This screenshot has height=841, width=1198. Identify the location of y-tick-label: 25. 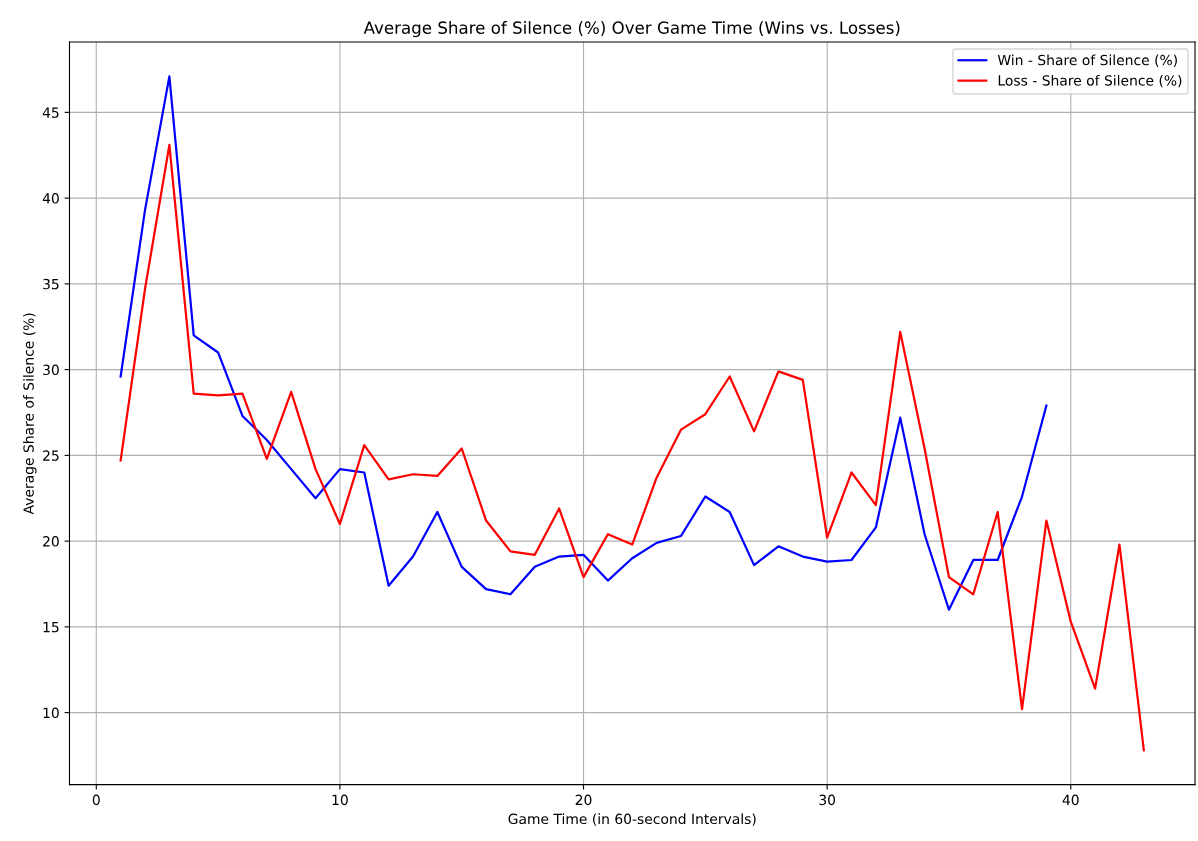
(51, 455).